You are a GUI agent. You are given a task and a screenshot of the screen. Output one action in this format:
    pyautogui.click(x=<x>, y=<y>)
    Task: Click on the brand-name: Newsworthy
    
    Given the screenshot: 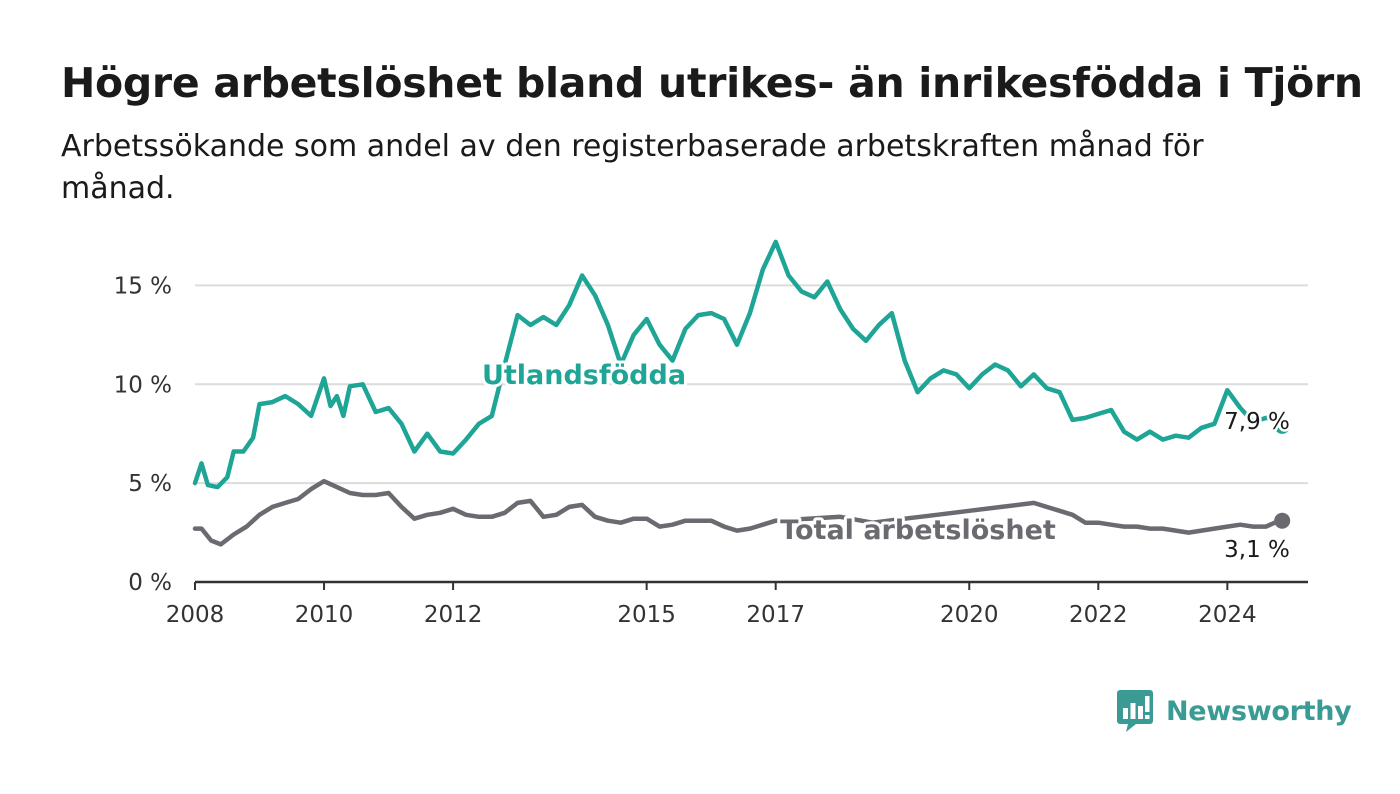 What is the action you would take?
    pyautogui.click(x=1259, y=711)
    